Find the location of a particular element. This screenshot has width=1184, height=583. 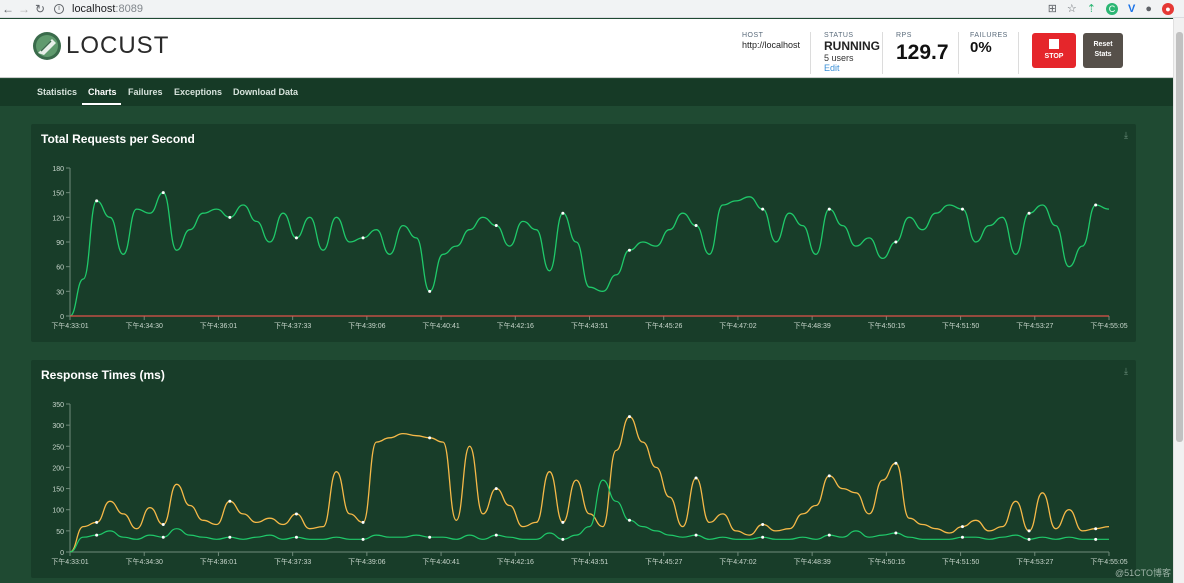

extension-arrow-icon: ⇡ is located at coordinates (1091, 9).